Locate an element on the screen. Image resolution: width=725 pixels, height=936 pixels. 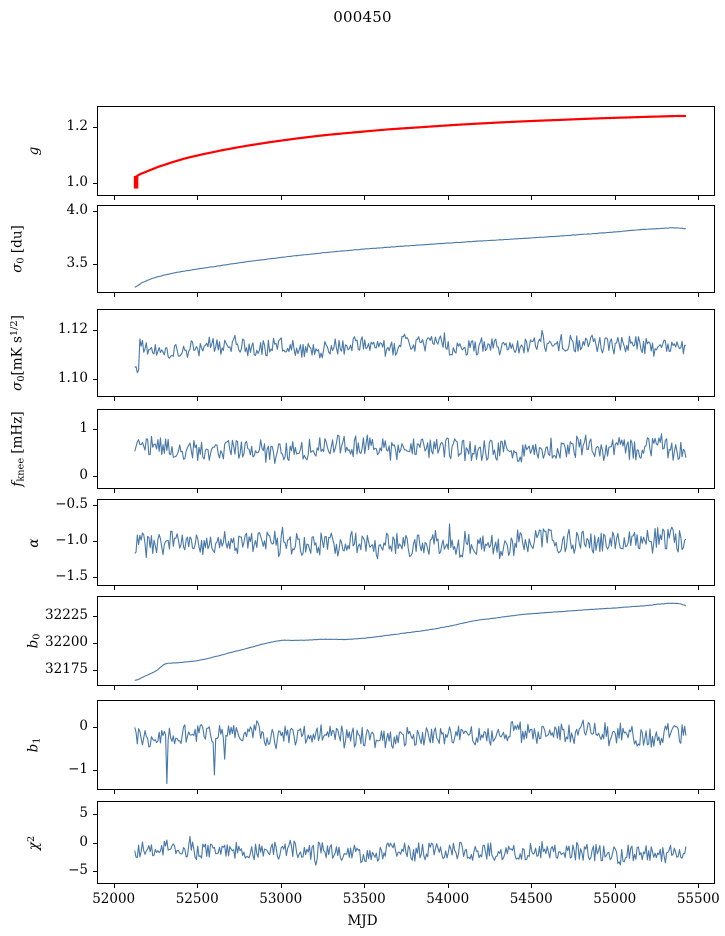
series-f_knee is located at coordinates (410, 448).